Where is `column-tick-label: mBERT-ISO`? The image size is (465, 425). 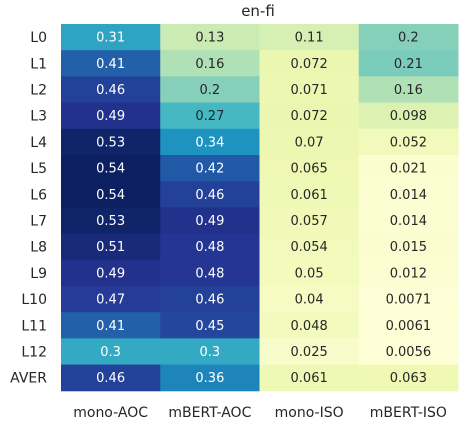
column-tick-label: mBERT-ISO is located at coordinates (408, 413).